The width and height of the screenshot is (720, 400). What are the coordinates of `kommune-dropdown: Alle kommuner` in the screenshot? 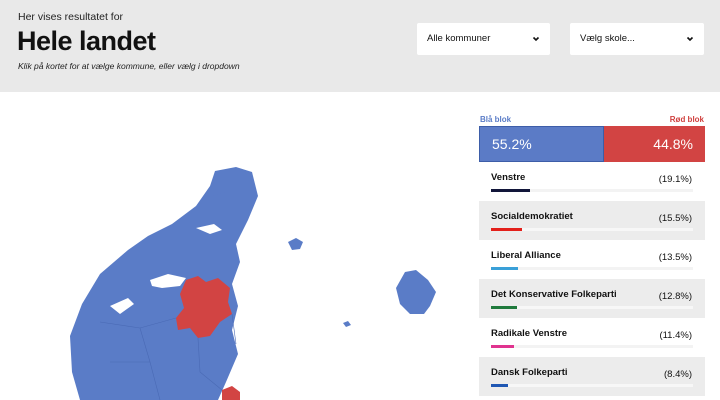 It's located at (483, 39).